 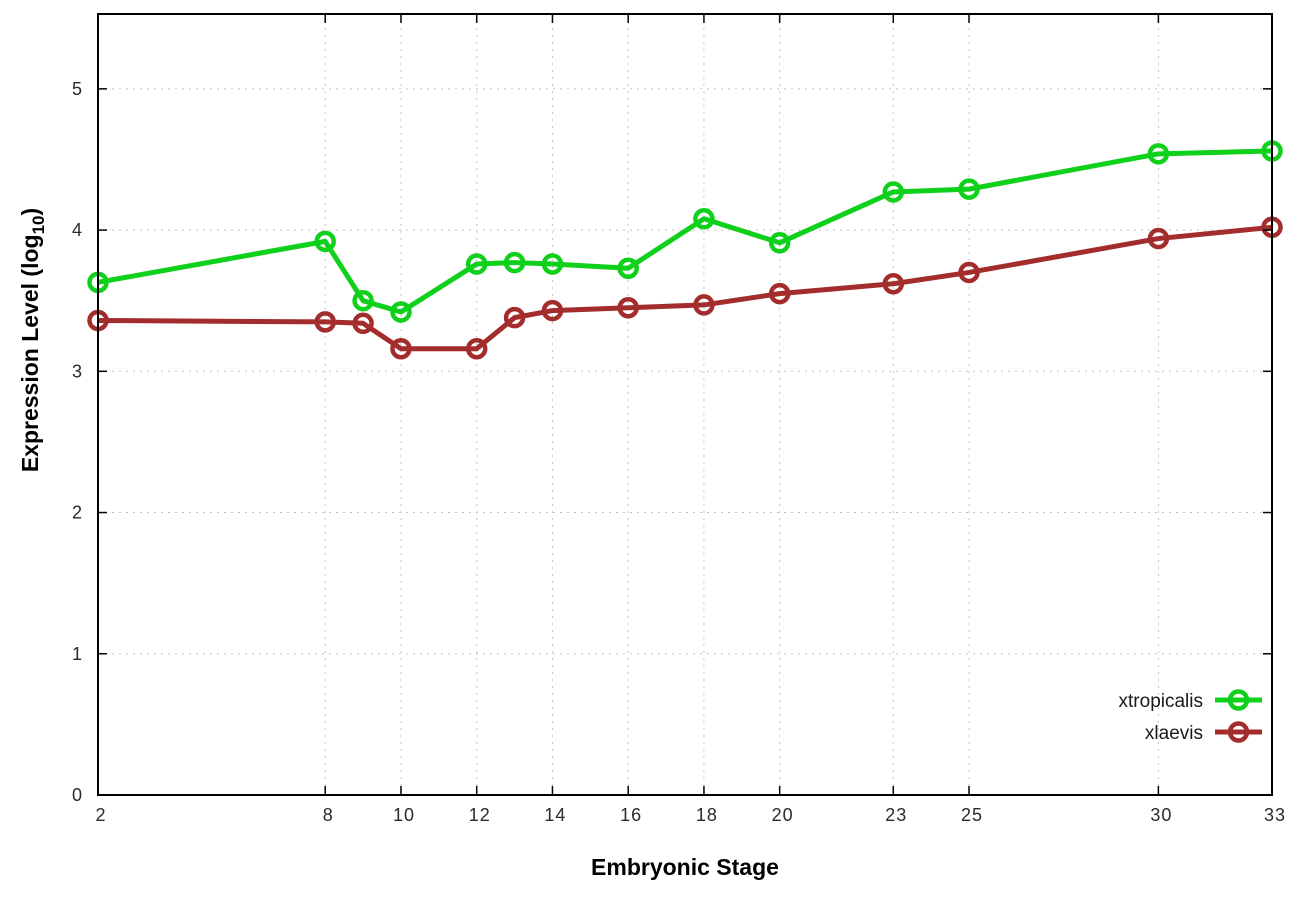 What do you see at coordinates (1203, 732) in the screenshot?
I see `legend-item-xlaevis: xlaevis` at bounding box center [1203, 732].